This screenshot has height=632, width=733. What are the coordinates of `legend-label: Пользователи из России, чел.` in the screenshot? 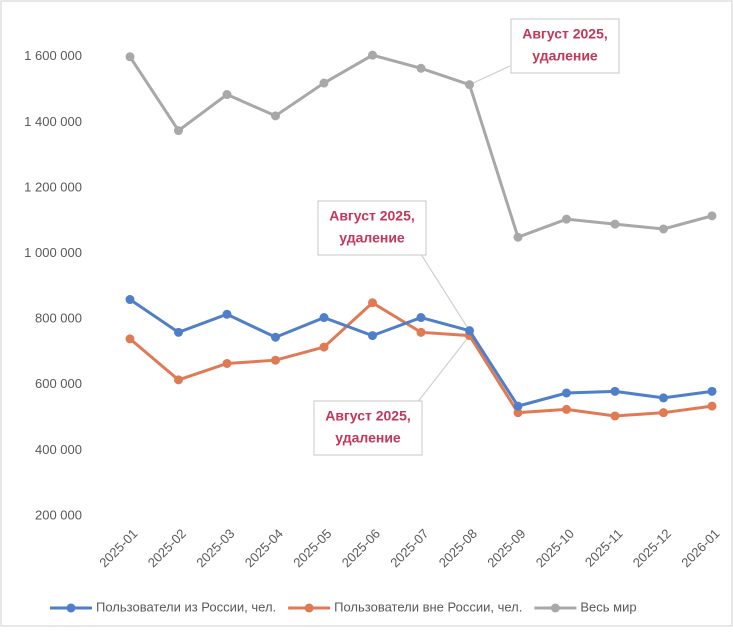 It's located at (186, 606).